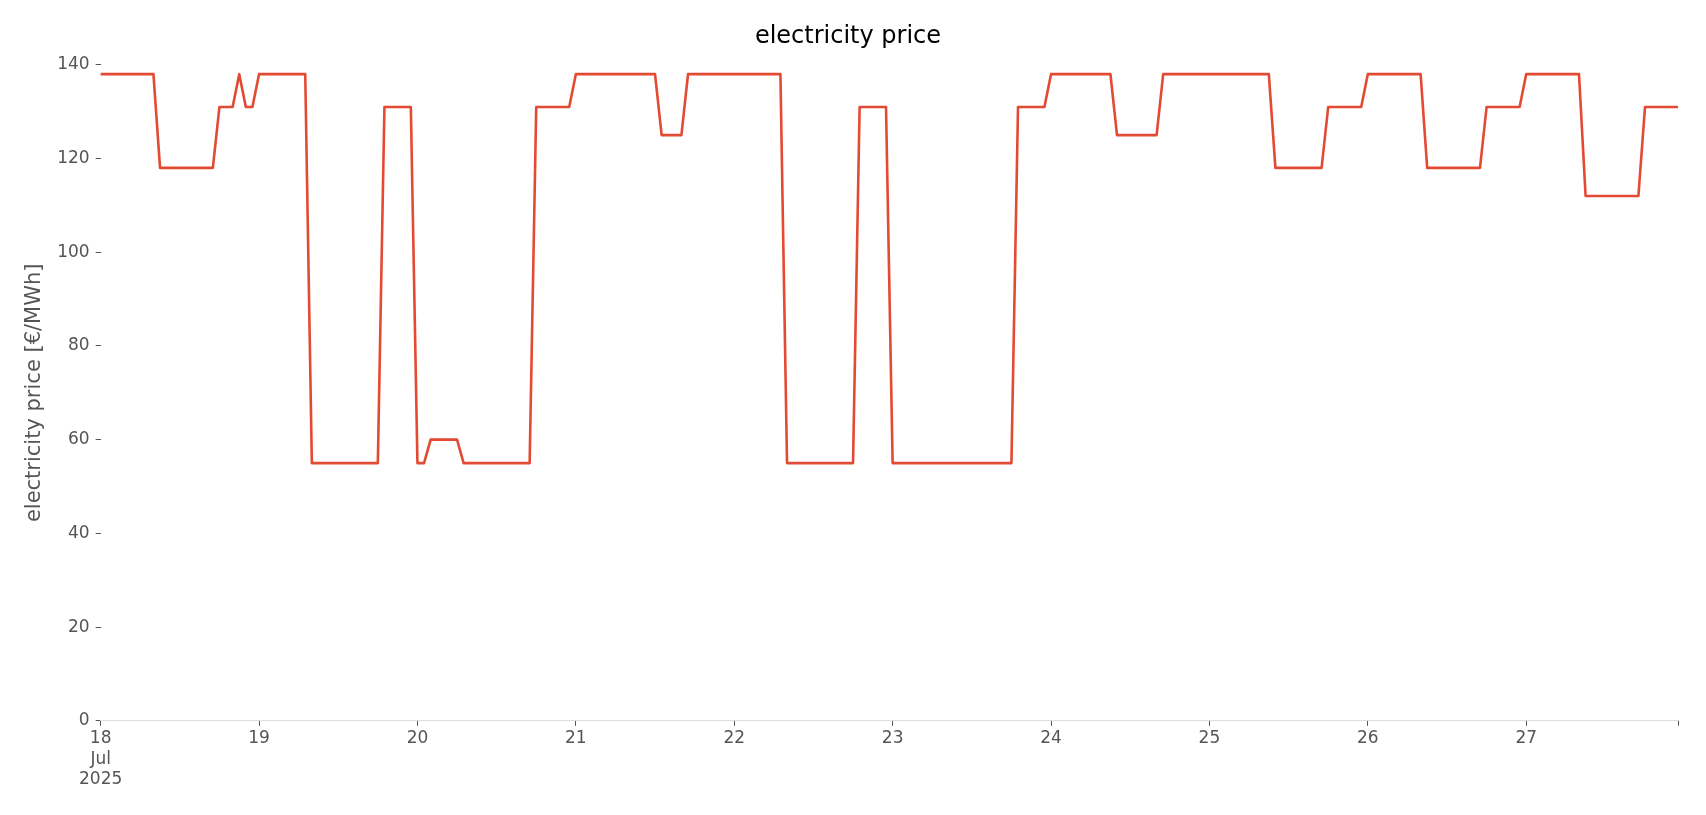  Describe the element at coordinates (73, 63) in the screenshot. I see `y-tick-label: 140` at that location.